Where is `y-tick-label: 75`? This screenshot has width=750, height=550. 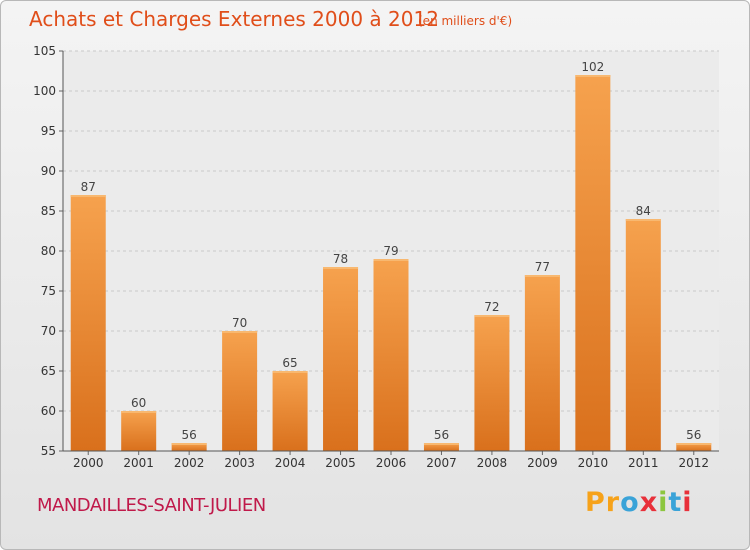
y-tick-label: 75 is located at coordinates (48, 291).